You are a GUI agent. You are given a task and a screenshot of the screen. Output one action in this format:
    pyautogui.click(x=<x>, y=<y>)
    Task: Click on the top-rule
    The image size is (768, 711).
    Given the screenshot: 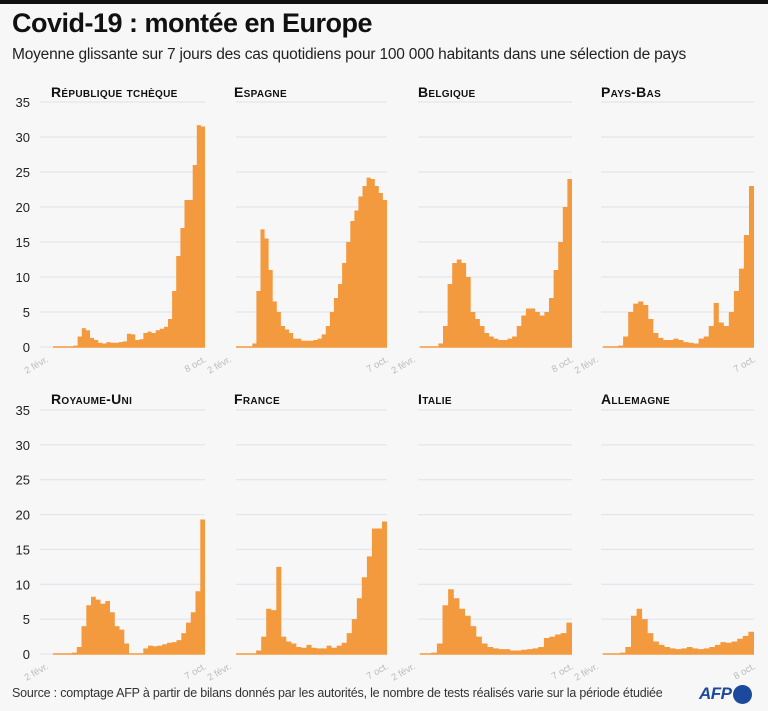 What is the action you would take?
    pyautogui.click(x=384, y=2)
    